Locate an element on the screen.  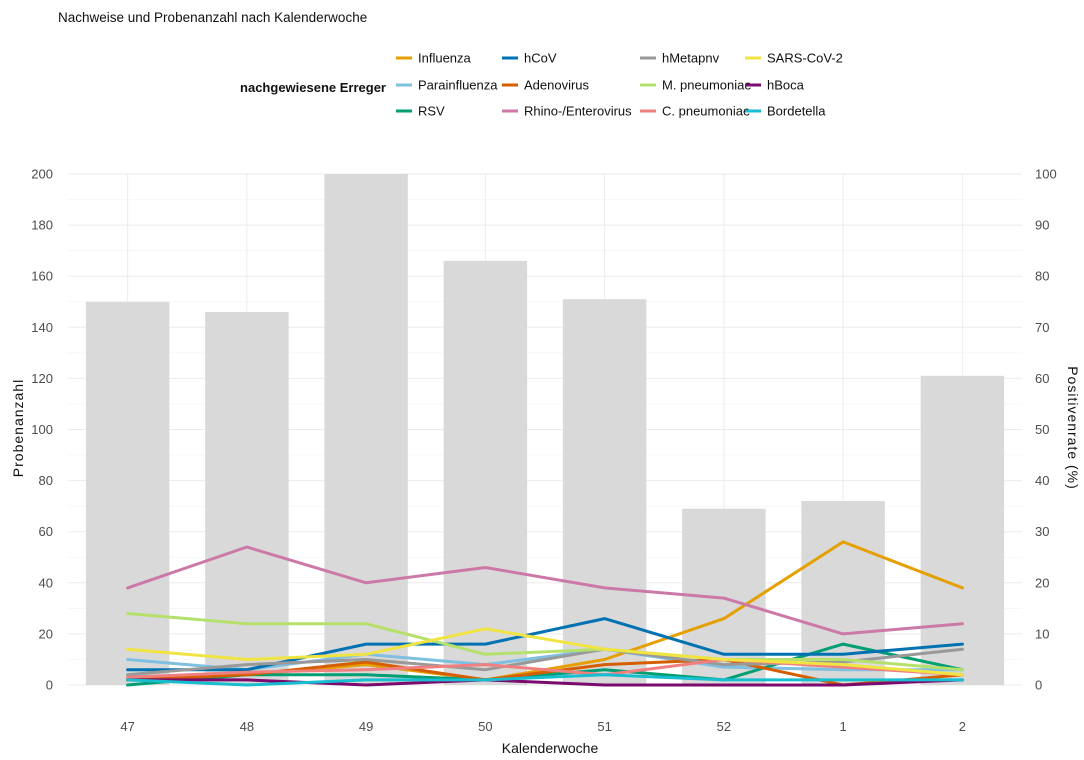
series-line-m-pneumoniae is located at coordinates (545, 642).